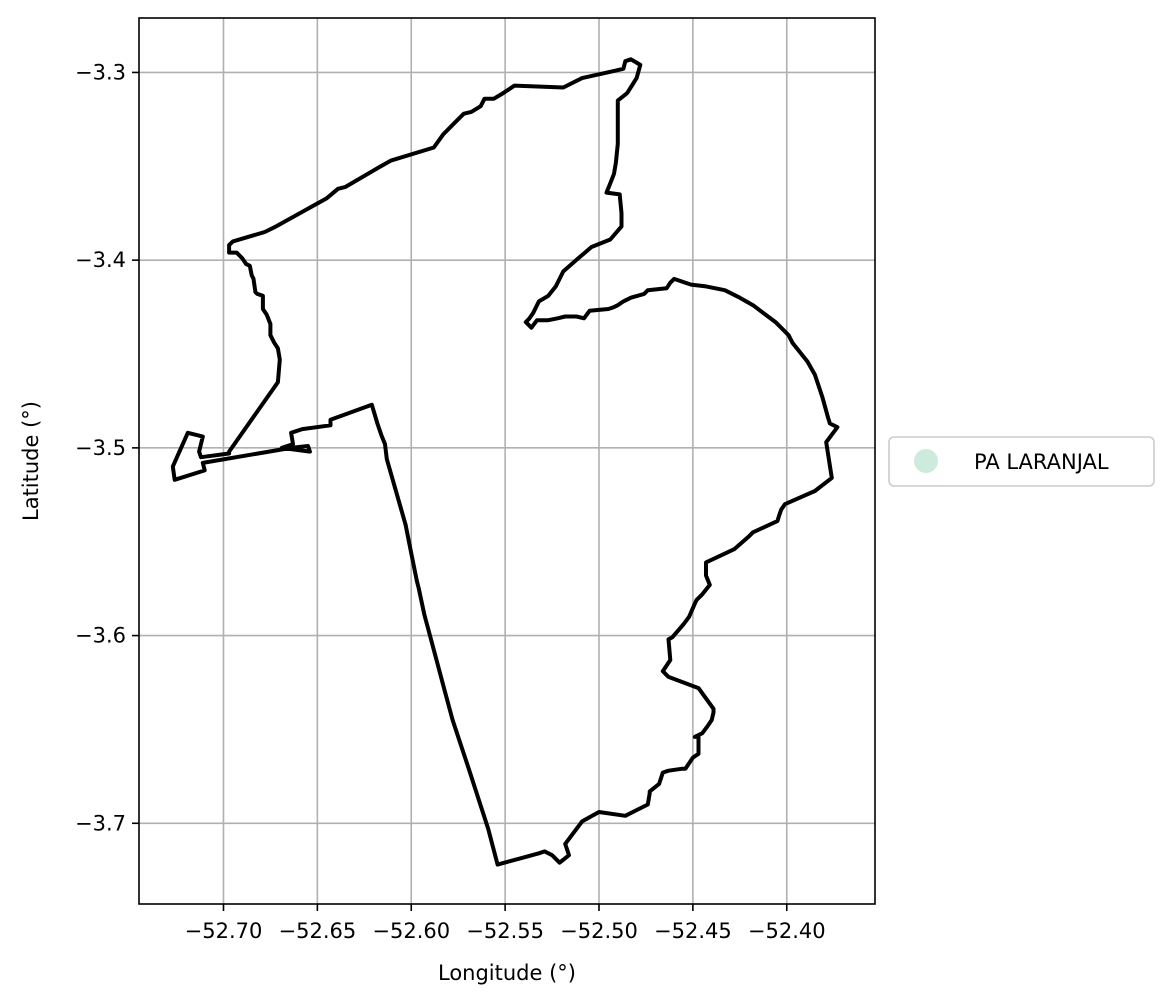 This screenshot has width=1174, height=1006. I want to click on x-tick-label: −52.40, so click(787, 931).